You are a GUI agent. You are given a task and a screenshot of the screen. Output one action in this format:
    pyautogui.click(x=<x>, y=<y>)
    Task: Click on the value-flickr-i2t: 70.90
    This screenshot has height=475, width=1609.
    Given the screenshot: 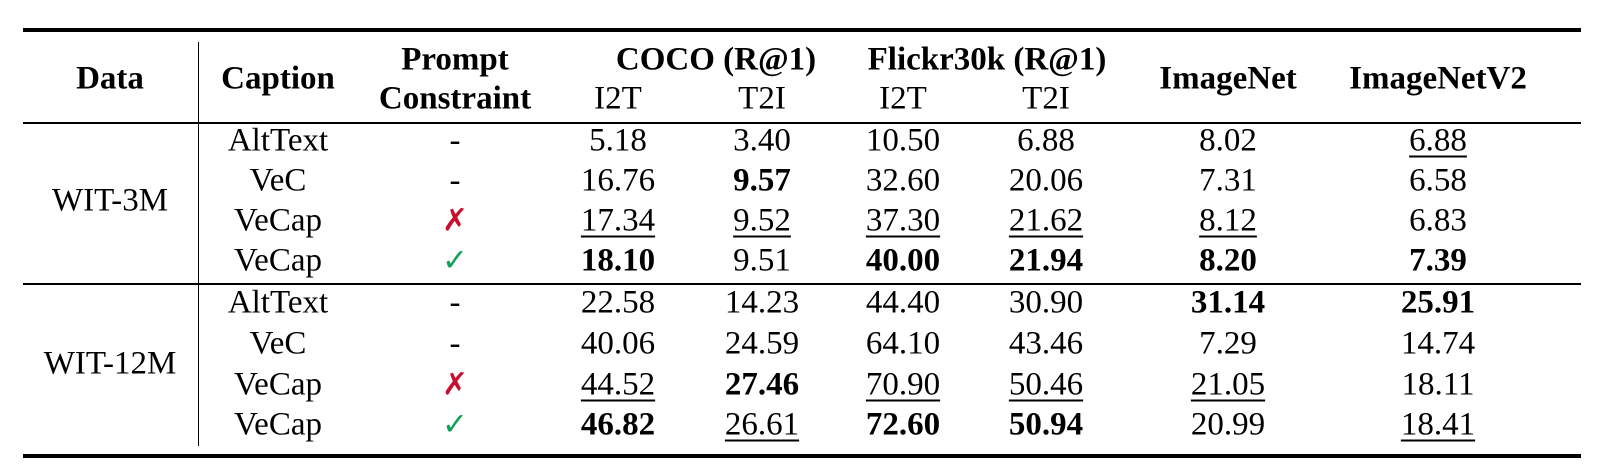 What is the action you would take?
    pyautogui.click(x=903, y=384)
    